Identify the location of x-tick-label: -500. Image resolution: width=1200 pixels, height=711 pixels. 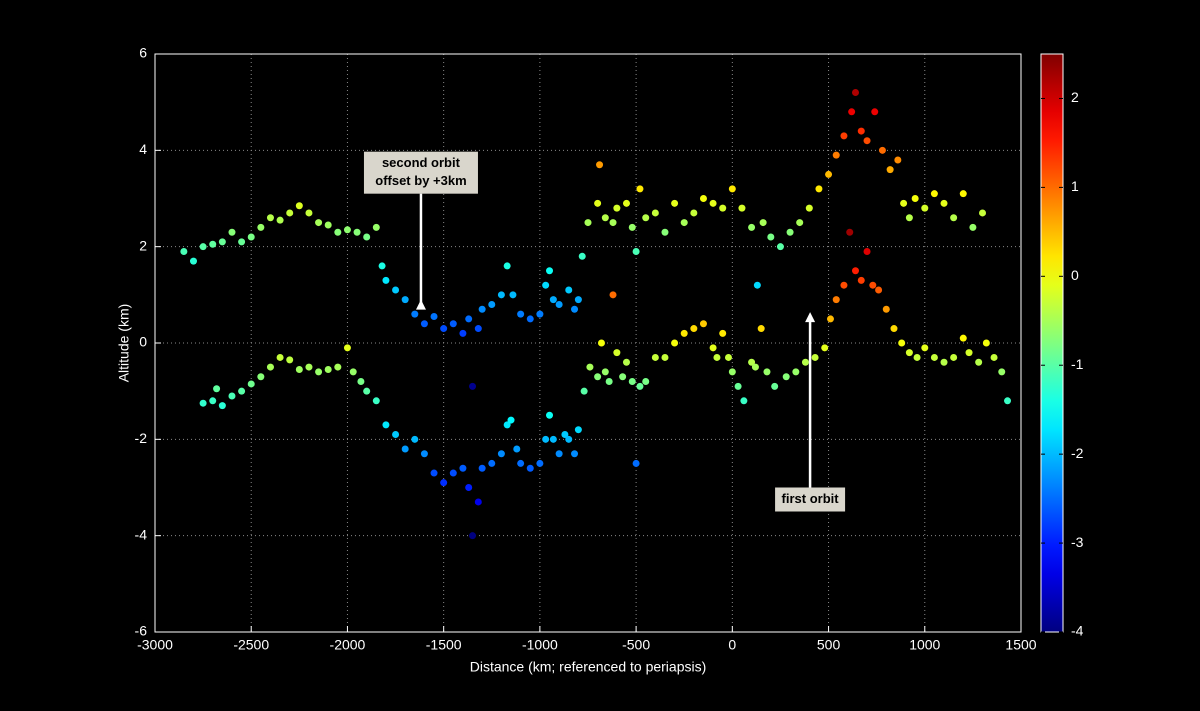
(636, 645).